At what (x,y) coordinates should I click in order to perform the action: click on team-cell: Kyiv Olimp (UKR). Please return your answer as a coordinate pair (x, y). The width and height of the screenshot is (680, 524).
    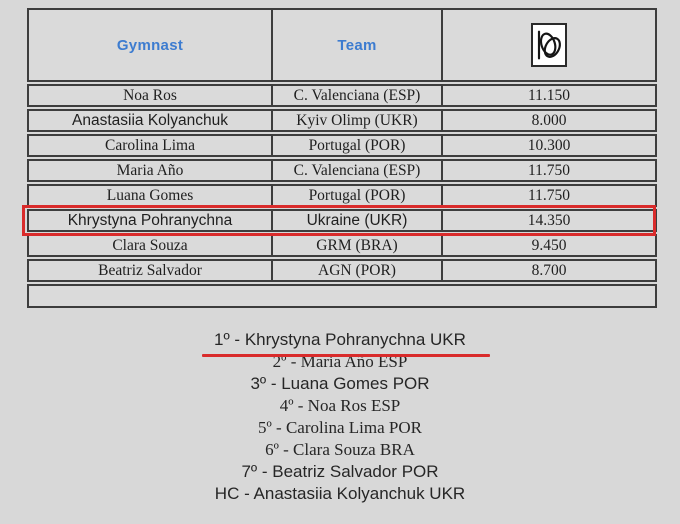
    Looking at the image, I should click on (358, 120).